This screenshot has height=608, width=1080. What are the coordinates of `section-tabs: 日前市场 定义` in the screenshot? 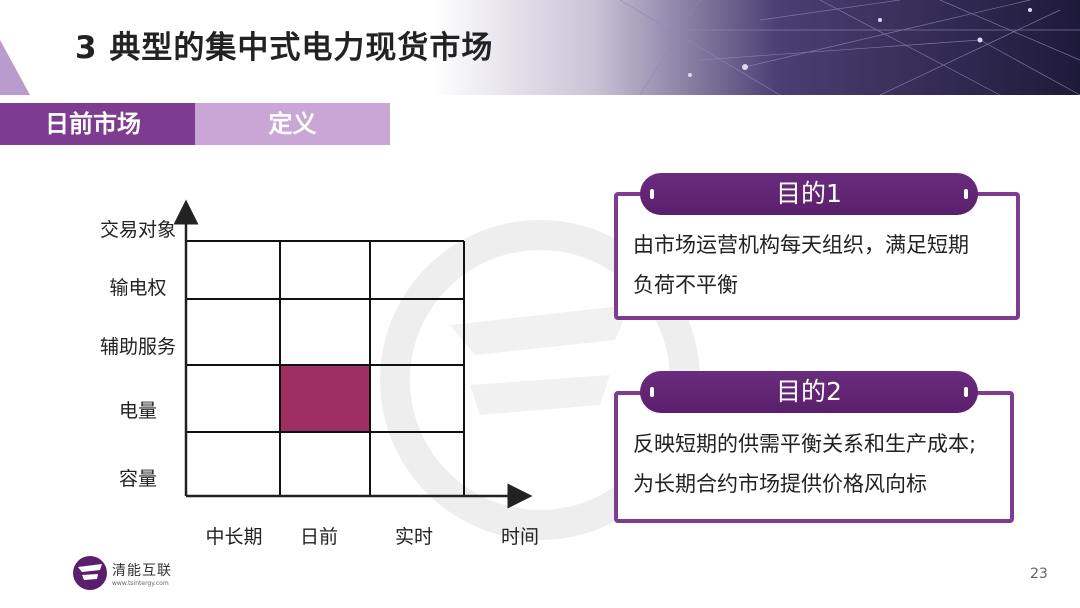 It's located at (195, 124).